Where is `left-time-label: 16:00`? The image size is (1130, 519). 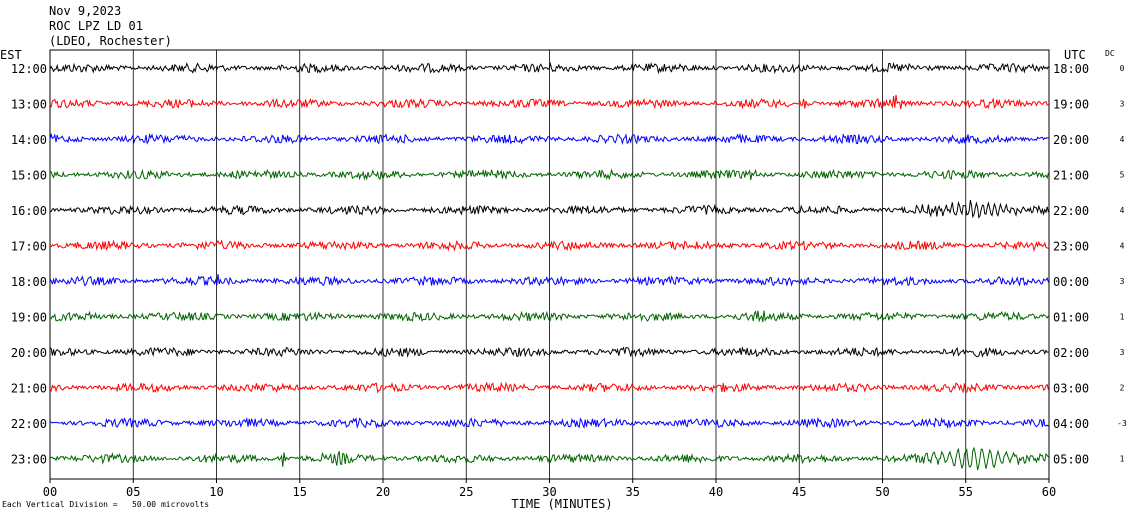 left-time-label: 16:00 is located at coordinates (29, 211).